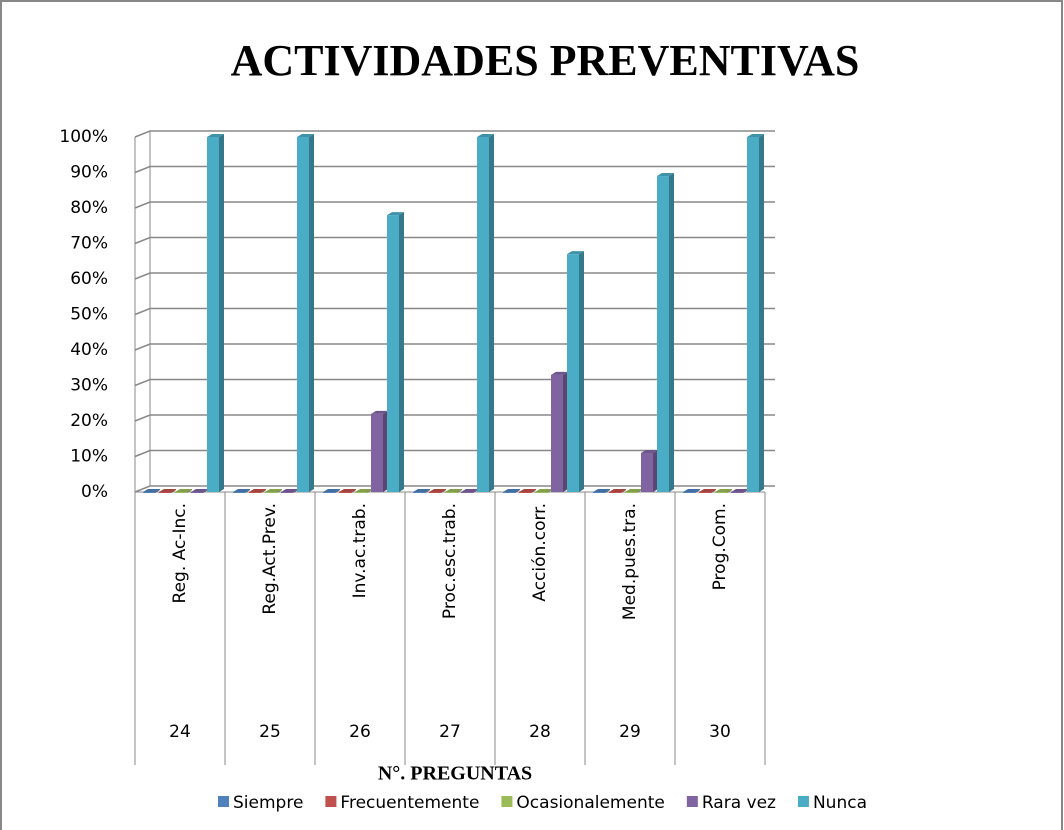 This screenshot has width=1064, height=830. I want to click on x-group-label: 30, so click(720, 732).